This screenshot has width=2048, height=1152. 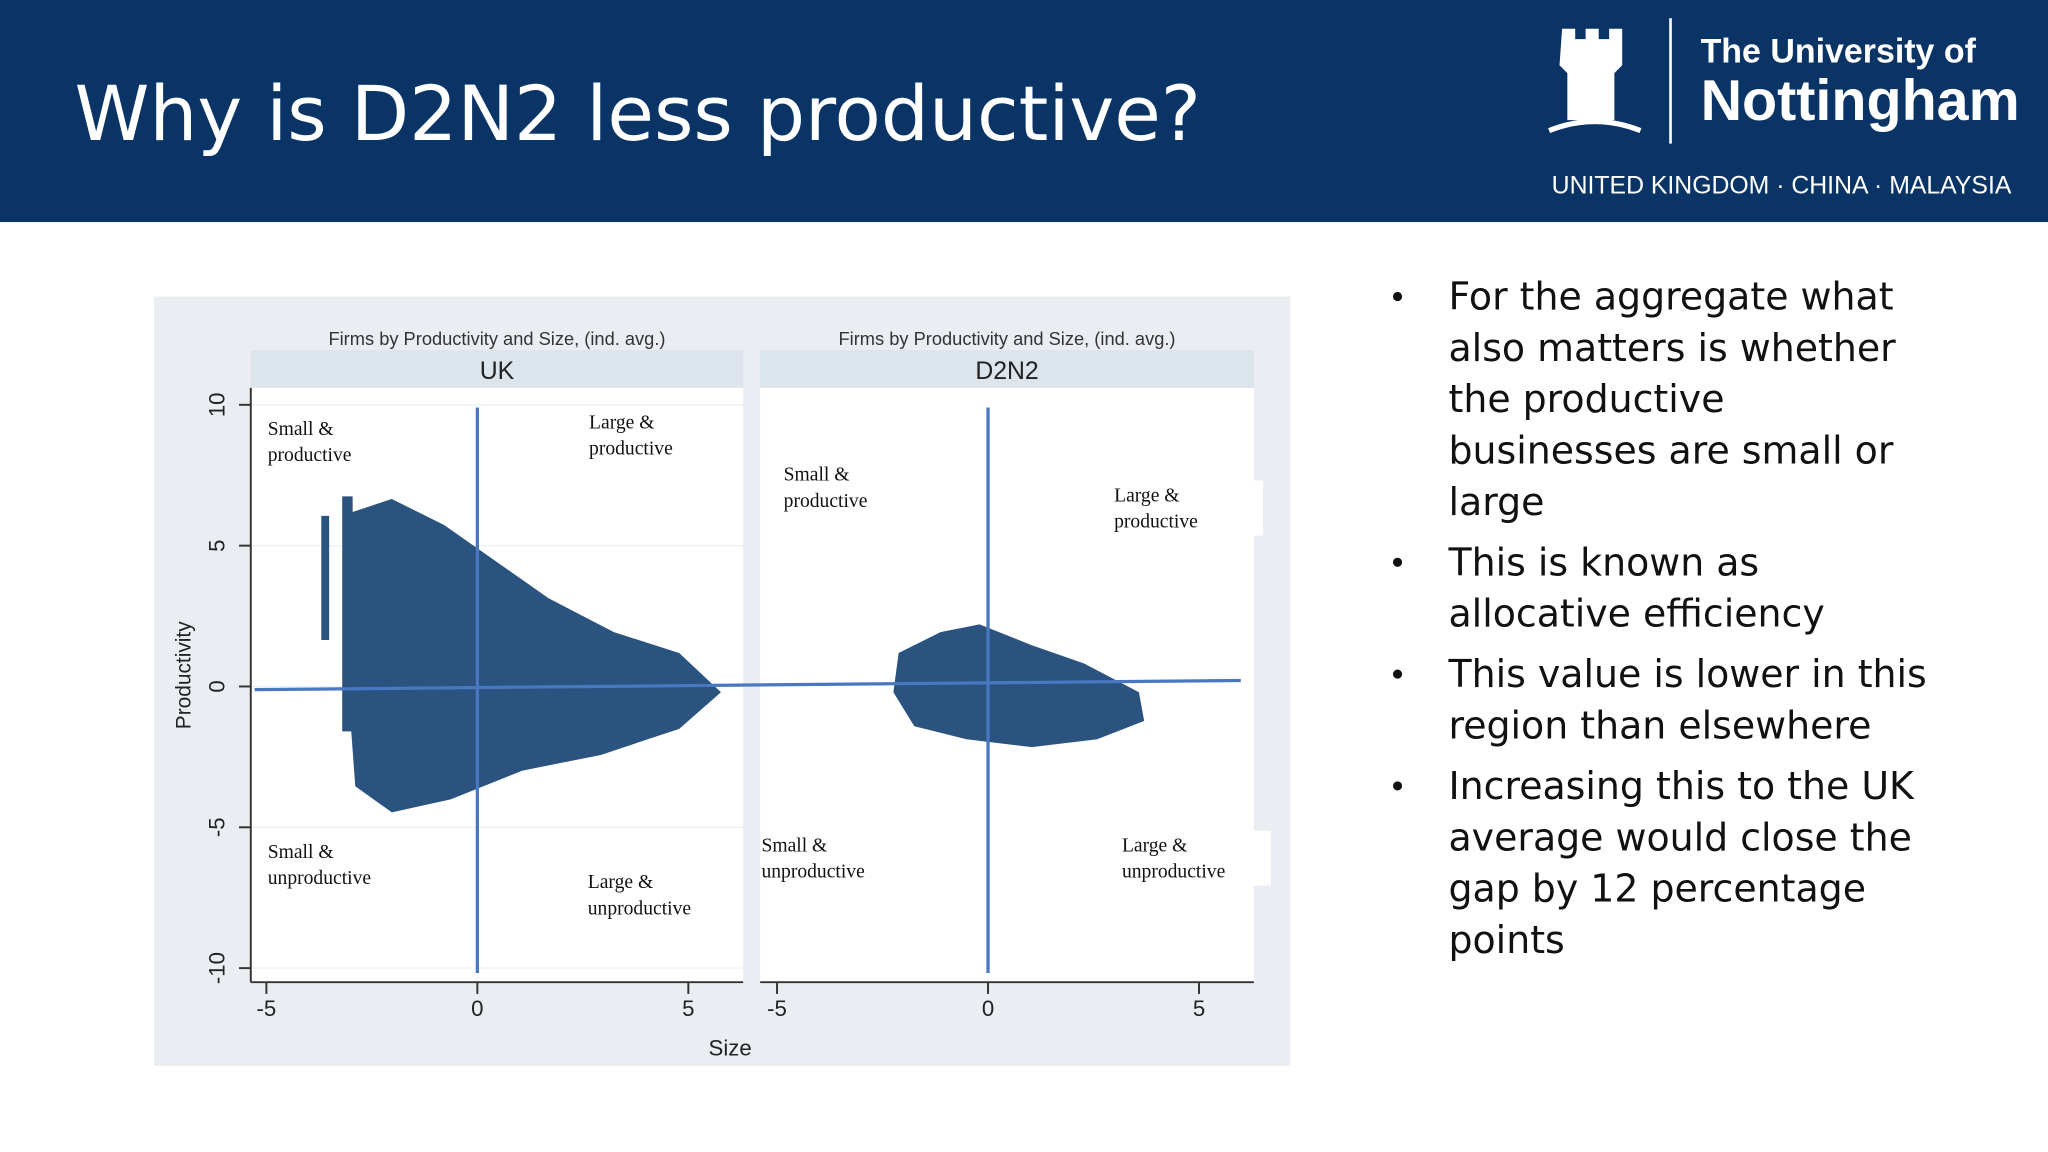 I want to click on bullet-text: This is known as, so click(x=1603, y=562).